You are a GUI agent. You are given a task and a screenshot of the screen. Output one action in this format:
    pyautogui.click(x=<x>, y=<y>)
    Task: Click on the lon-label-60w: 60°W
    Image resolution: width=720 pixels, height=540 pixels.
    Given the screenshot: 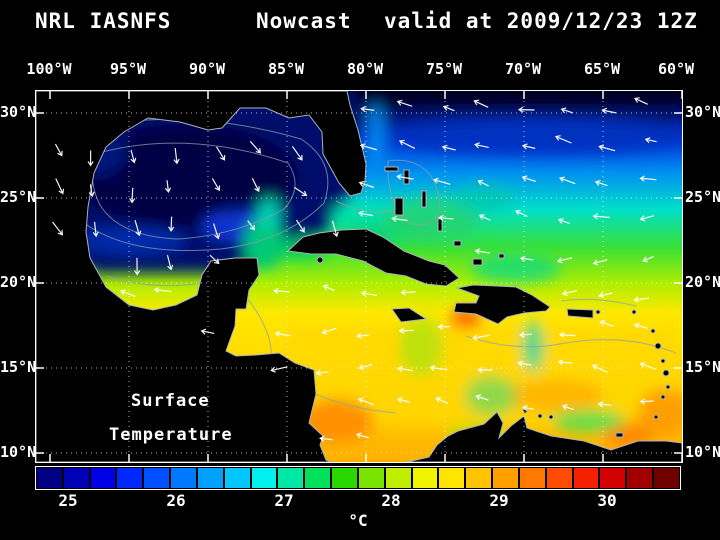 What is the action you would take?
    pyautogui.click(x=676, y=69)
    